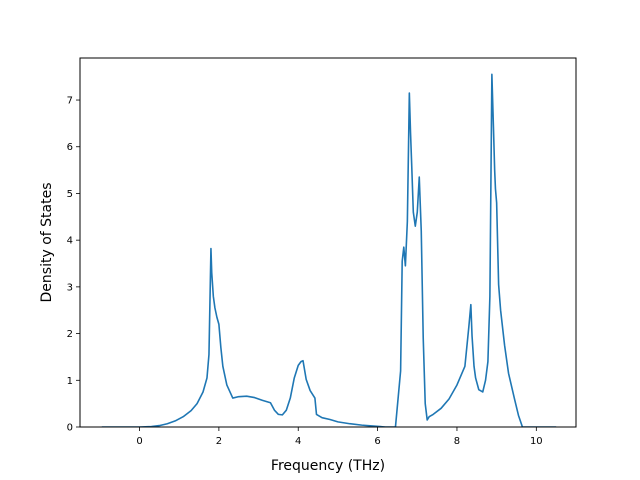 This screenshot has height=480, width=640. I want to click on x-tick-label: 8, so click(457, 441).